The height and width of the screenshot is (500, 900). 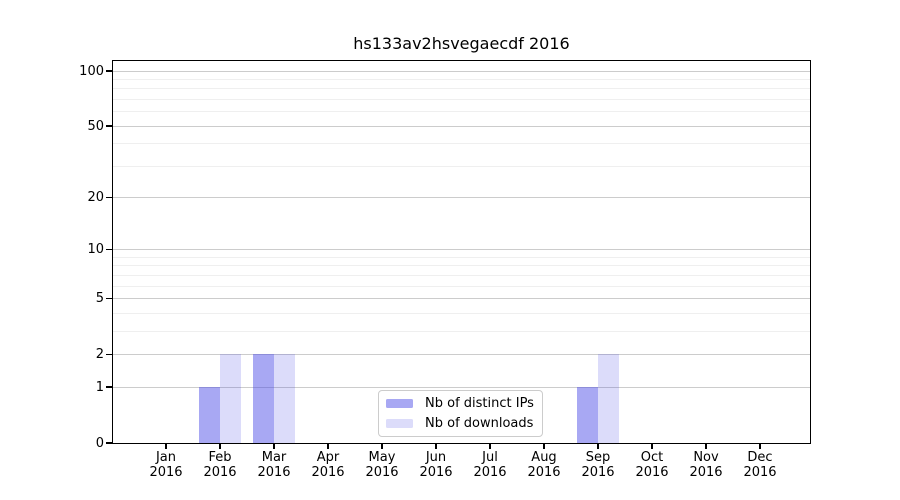 What do you see at coordinates (99, 443) in the screenshot?
I see `y-tick-label: 0` at bounding box center [99, 443].